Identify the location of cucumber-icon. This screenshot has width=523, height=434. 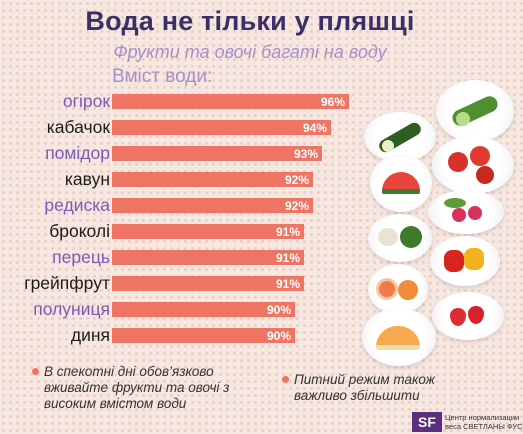
(475, 111).